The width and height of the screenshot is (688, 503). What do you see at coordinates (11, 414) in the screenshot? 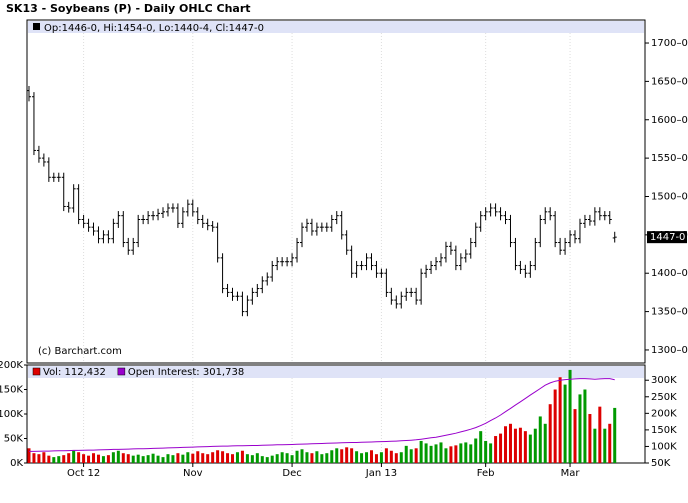
I see `y-tick-label: 100K` at bounding box center [11, 414].